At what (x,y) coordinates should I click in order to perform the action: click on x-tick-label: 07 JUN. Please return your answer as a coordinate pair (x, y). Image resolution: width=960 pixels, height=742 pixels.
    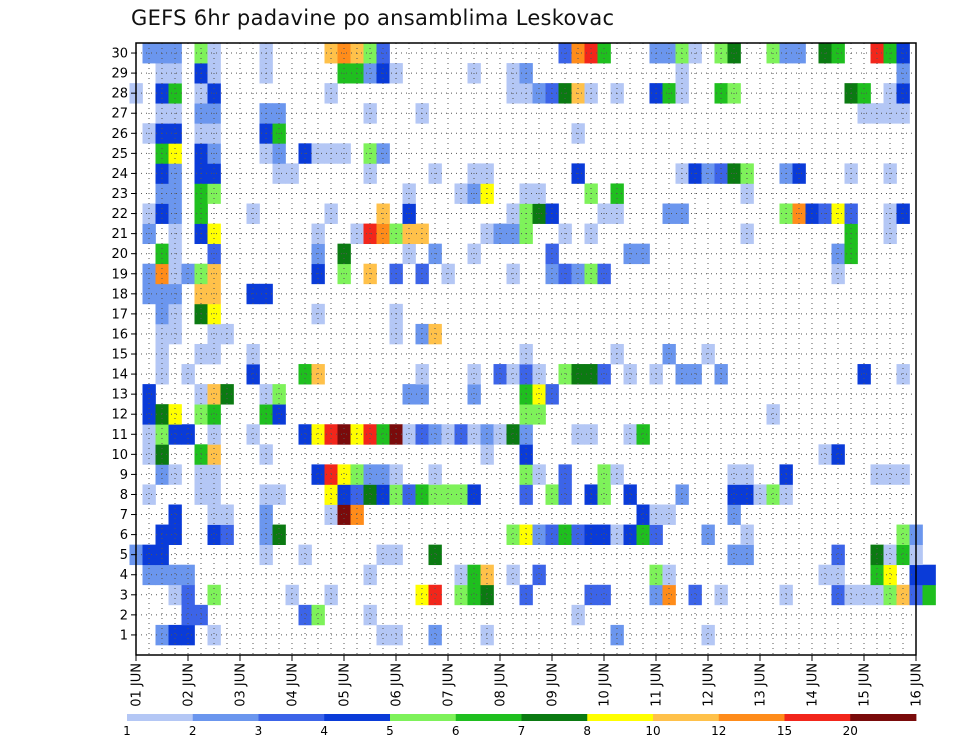
    Looking at the image, I should click on (449, 685).